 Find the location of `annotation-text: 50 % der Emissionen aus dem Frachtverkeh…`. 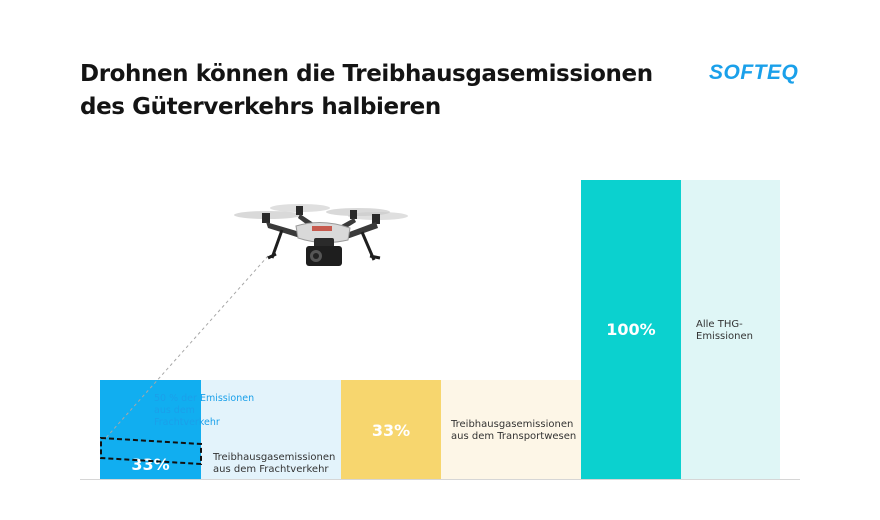

annotation-text: 50 % der Emissionen aus dem Frachtverkeh… is located at coordinates (204, 410).